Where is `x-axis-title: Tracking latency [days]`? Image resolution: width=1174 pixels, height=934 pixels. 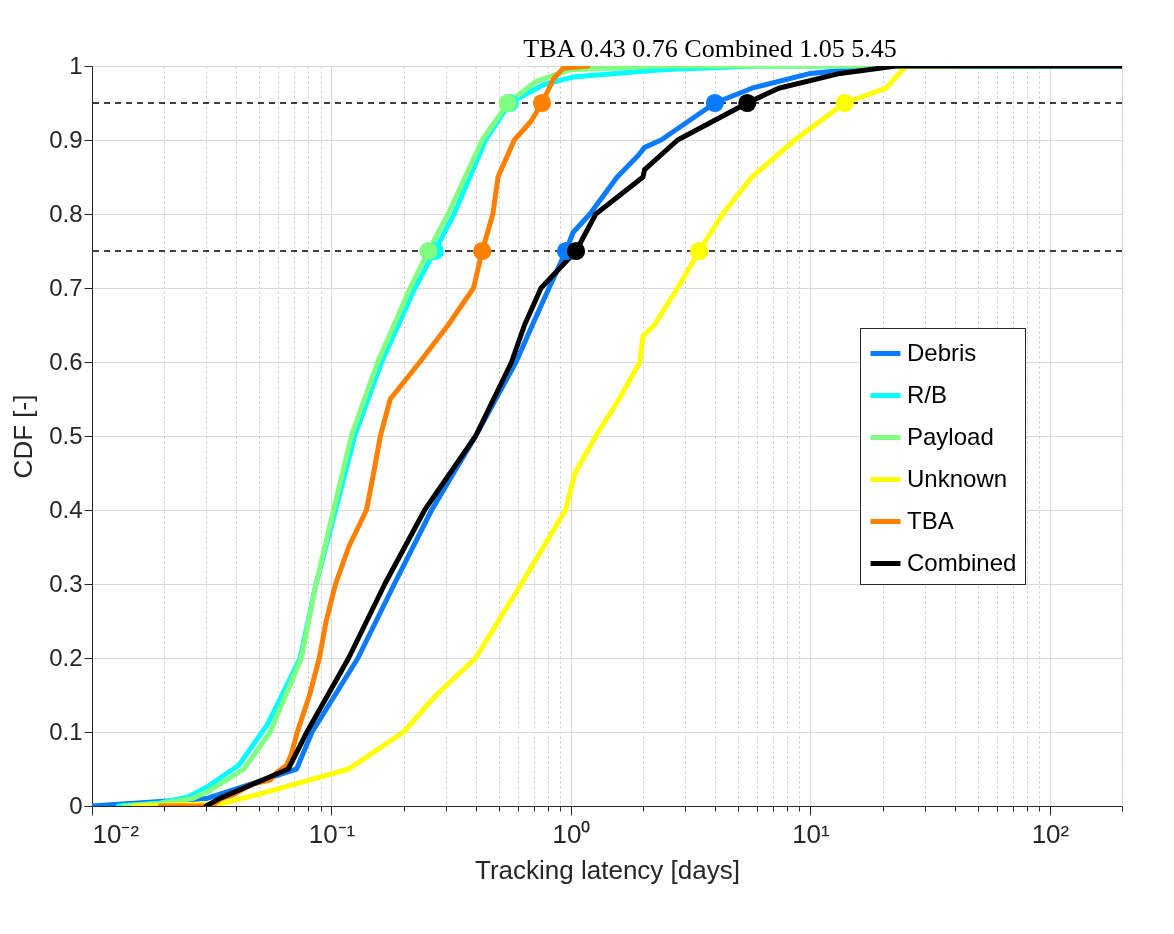 x-axis-title: Tracking latency [days] is located at coordinates (607, 869).